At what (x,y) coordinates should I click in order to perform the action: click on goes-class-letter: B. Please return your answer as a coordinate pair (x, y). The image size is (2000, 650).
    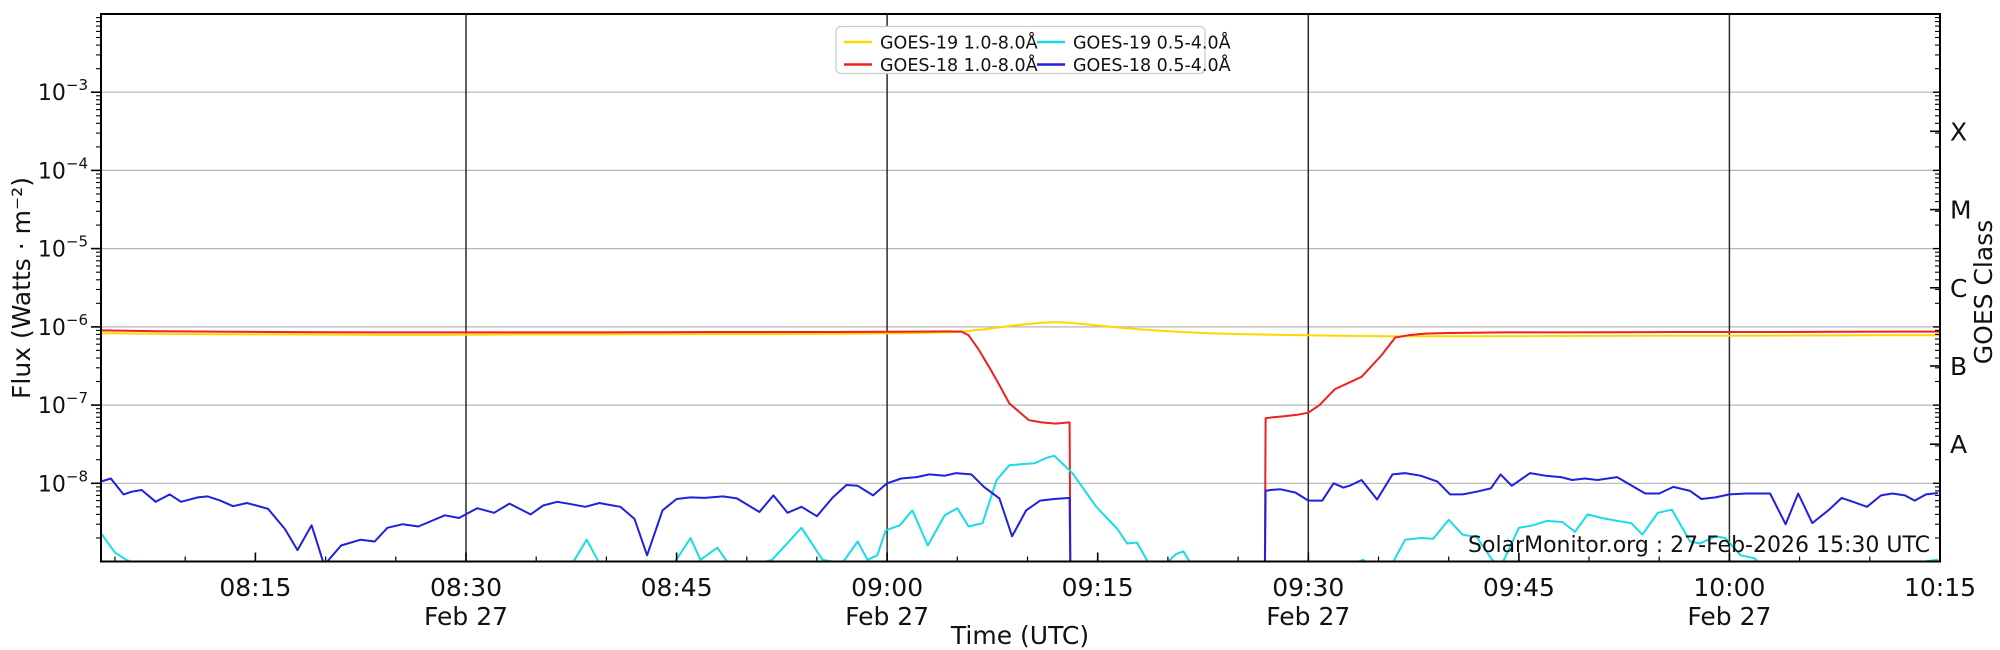
    Looking at the image, I should click on (1958, 366).